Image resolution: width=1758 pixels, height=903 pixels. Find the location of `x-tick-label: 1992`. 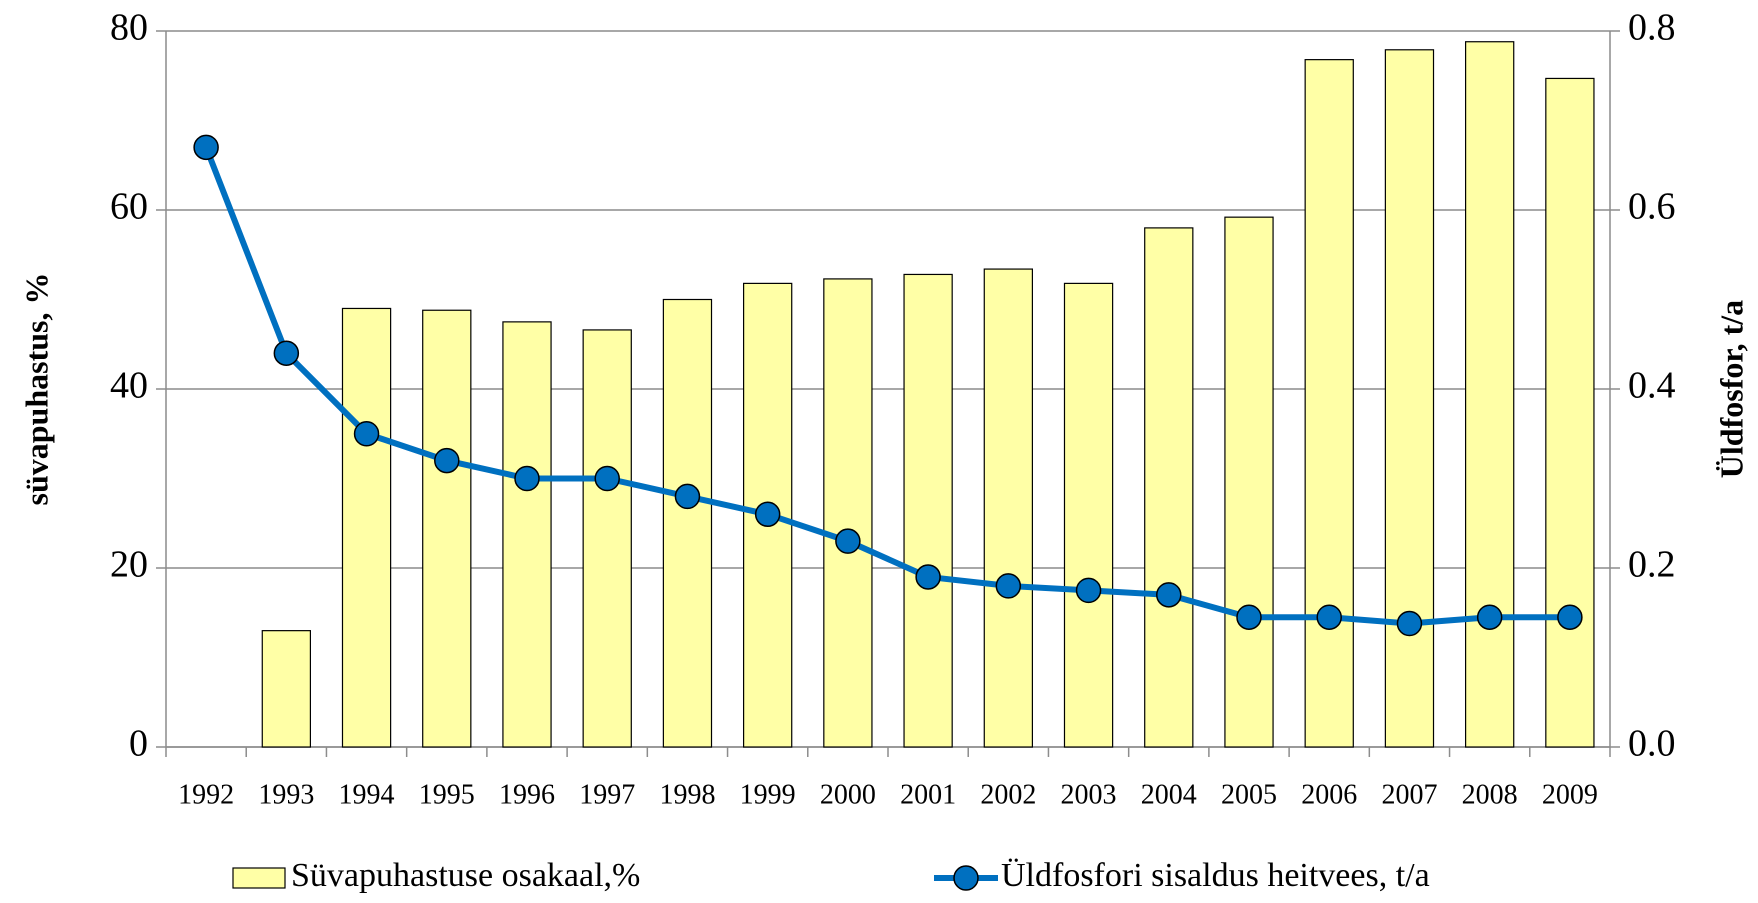

x-tick-label: 1992 is located at coordinates (206, 794).